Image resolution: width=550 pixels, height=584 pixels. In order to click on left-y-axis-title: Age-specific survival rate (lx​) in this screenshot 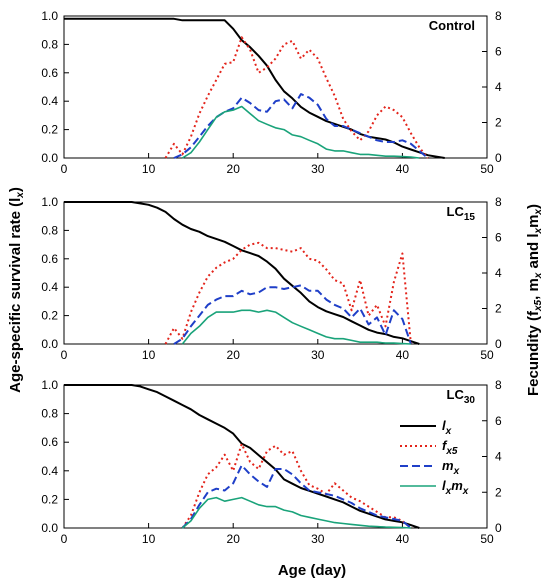, I will do `click(16, 290)`.